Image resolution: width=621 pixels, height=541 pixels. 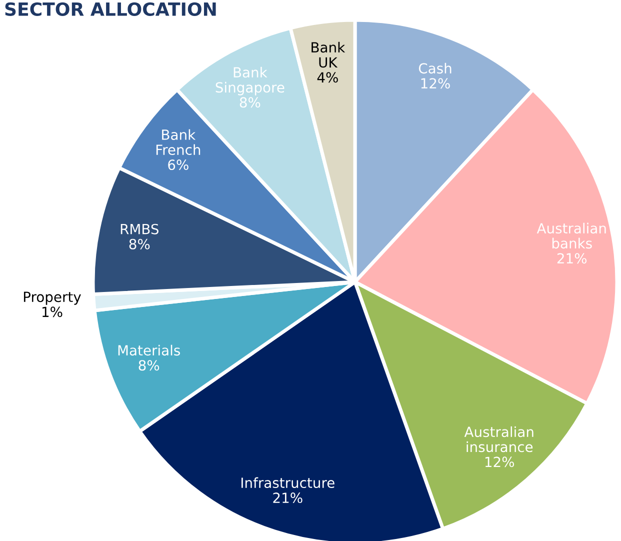 What do you see at coordinates (52, 298) in the screenshot?
I see `slice-label: Property` at bounding box center [52, 298].